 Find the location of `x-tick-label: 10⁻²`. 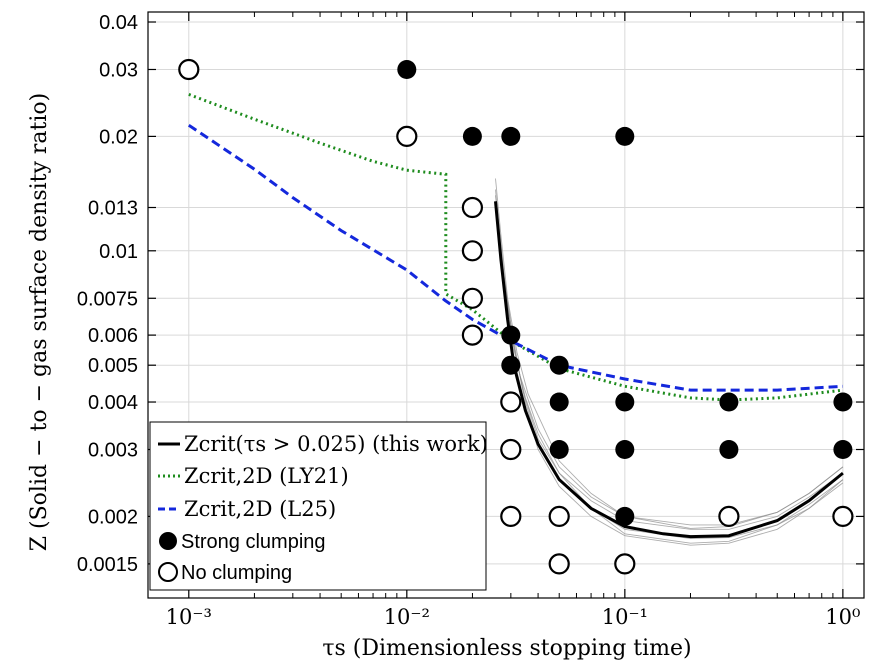

x-tick-label: 10⁻² is located at coordinates (407, 617).